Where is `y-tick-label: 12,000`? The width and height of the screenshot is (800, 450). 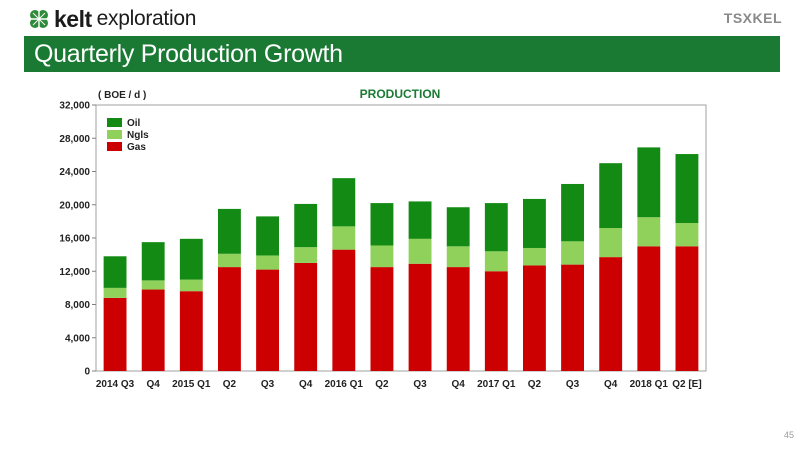 y-tick-label: 12,000 is located at coordinates (74, 272).